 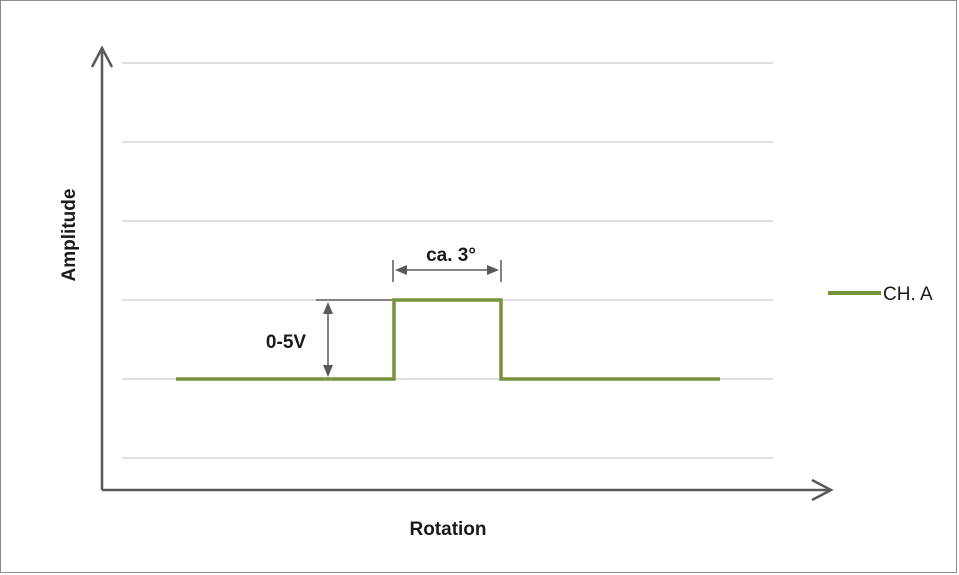 What do you see at coordinates (447, 529) in the screenshot?
I see `x-axis-title: Rotation` at bounding box center [447, 529].